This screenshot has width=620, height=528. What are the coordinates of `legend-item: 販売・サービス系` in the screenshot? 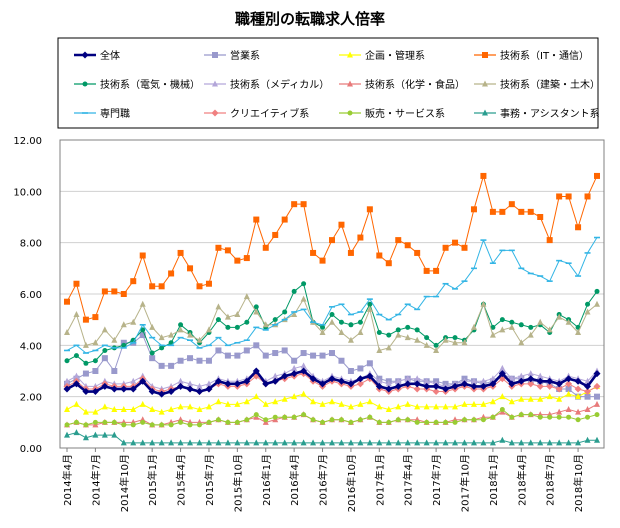 It's located at (392, 113).